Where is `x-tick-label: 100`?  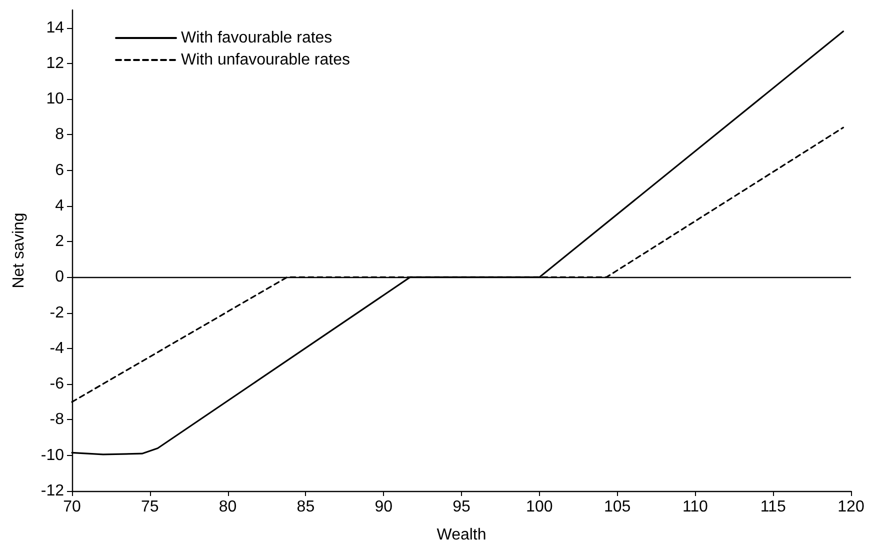 x-tick-label: 100 is located at coordinates (539, 507).